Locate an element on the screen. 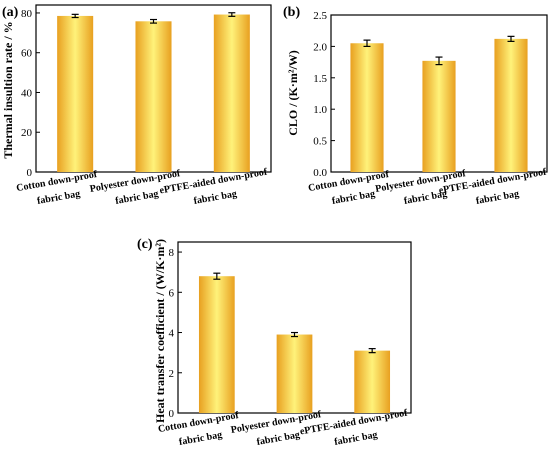 This screenshot has width=550, height=475. panel-a-label: (a) is located at coordinates (10, 12).